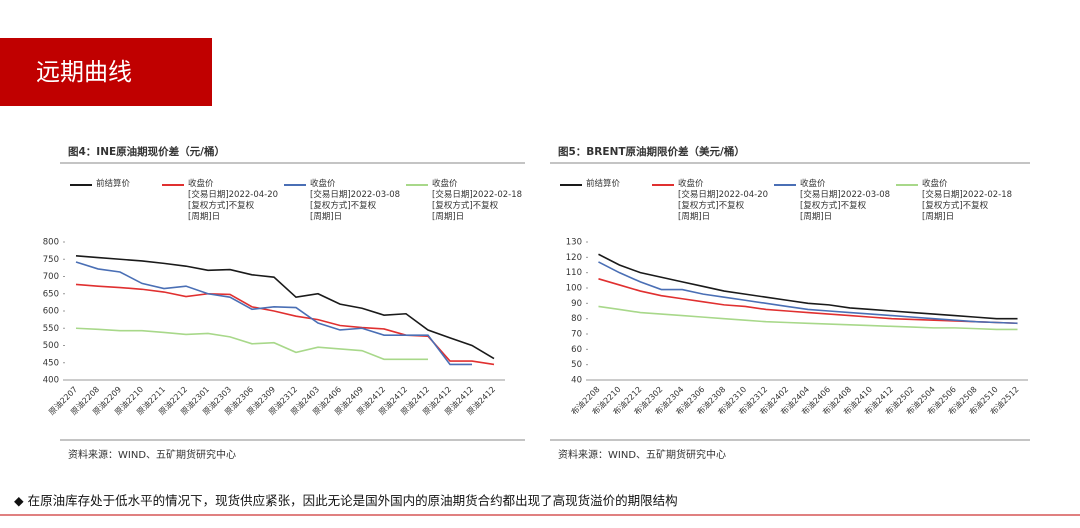  Describe the element at coordinates (576, 335) in the screenshot. I see `y-tick-label: 70` at that location.